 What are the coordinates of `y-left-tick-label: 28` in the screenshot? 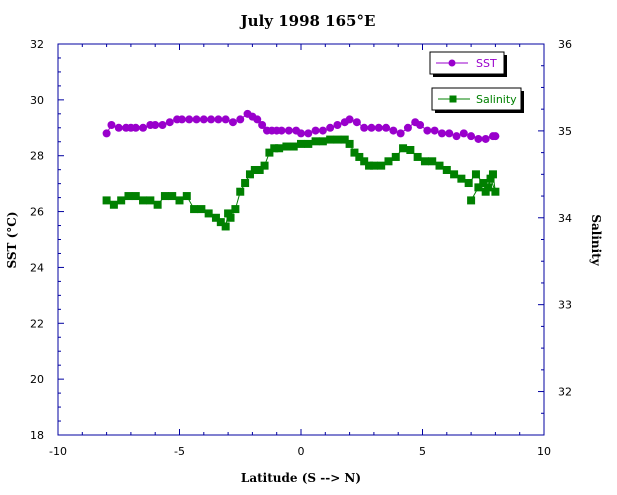 It's located at (37, 156).